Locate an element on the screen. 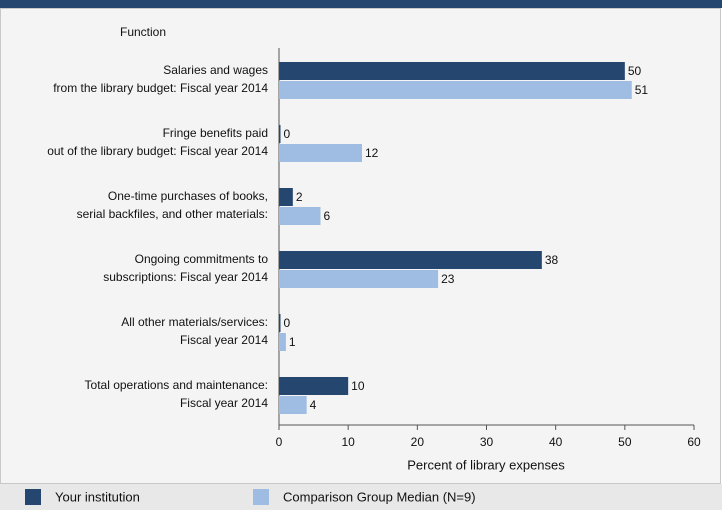  value-label: 51 is located at coordinates (642, 90).